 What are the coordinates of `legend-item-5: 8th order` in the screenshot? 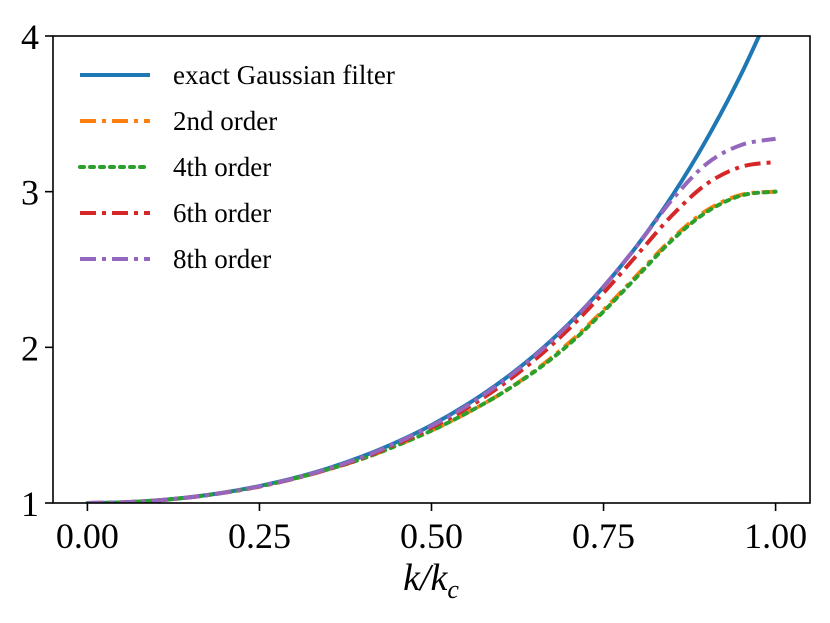 It's located at (175, 259).